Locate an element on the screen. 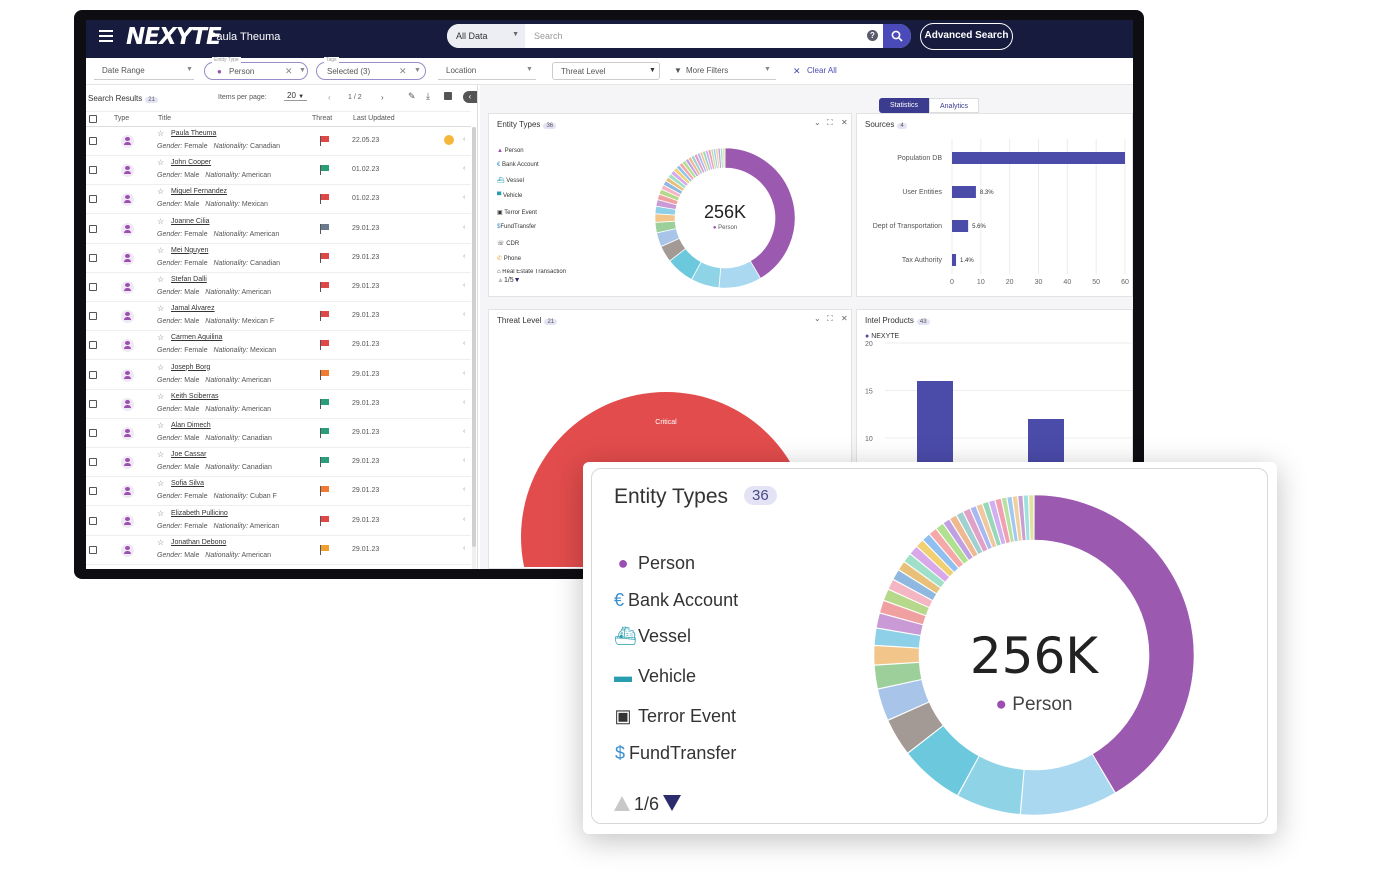  legend-pager: ▲1/5▼ is located at coordinates (509, 280).